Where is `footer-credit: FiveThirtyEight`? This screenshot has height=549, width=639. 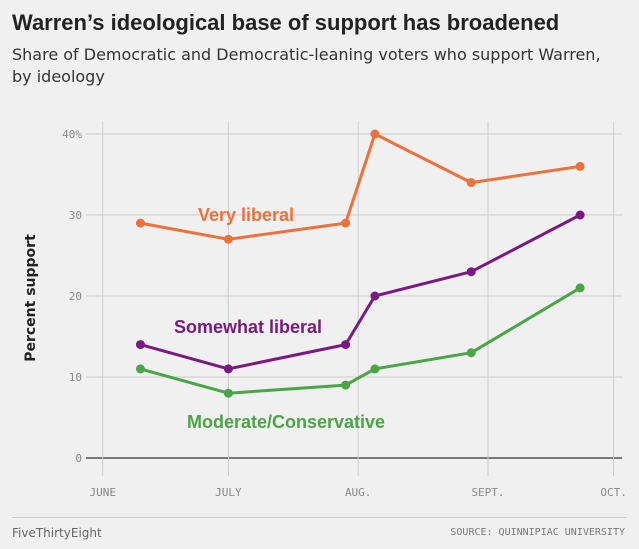
footer-credit: FiveThirtyEight is located at coordinates (57, 533).